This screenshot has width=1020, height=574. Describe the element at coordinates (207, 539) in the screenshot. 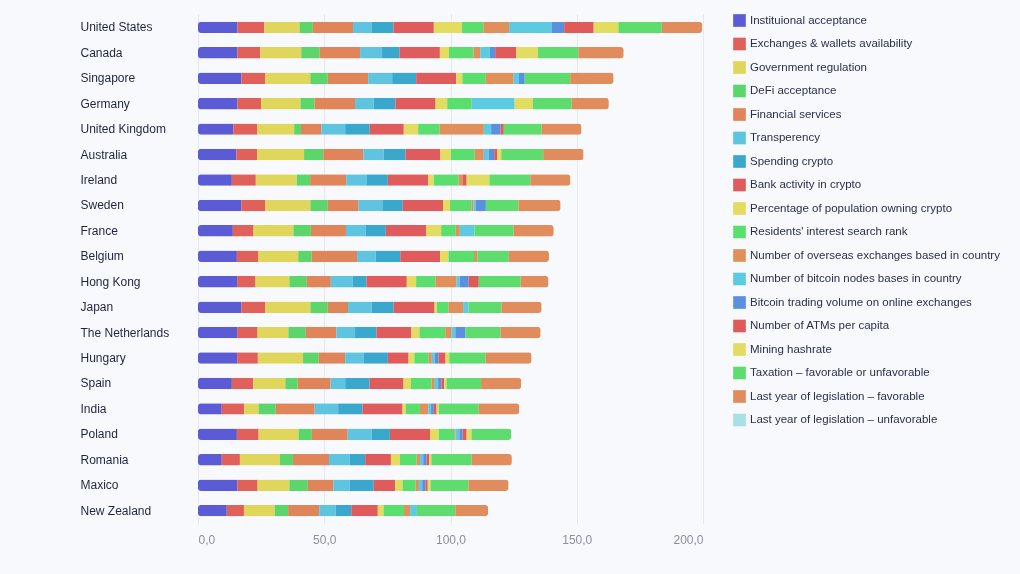

I see `x-tick-label: 0,0` at that location.